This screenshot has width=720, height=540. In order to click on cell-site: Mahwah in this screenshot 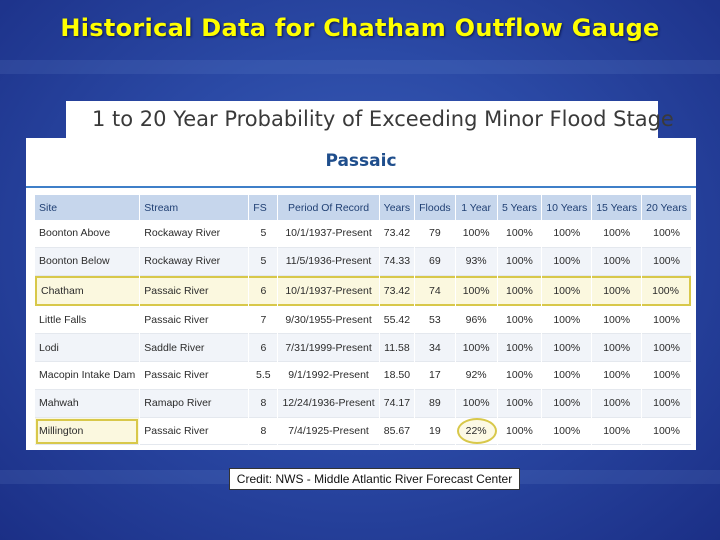, I will do `click(87, 403)`.